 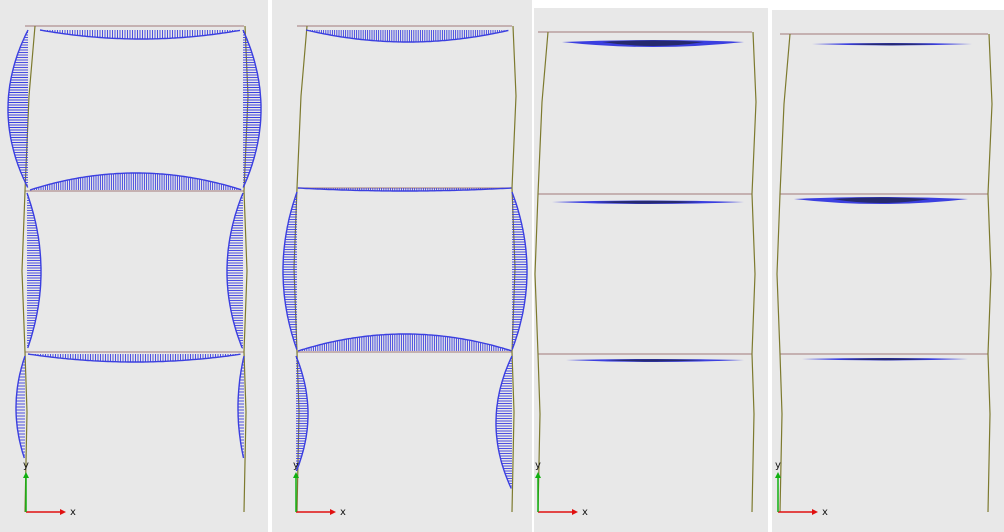 I want to click on right-column-diagram-upper, so click(x=252, y=108).